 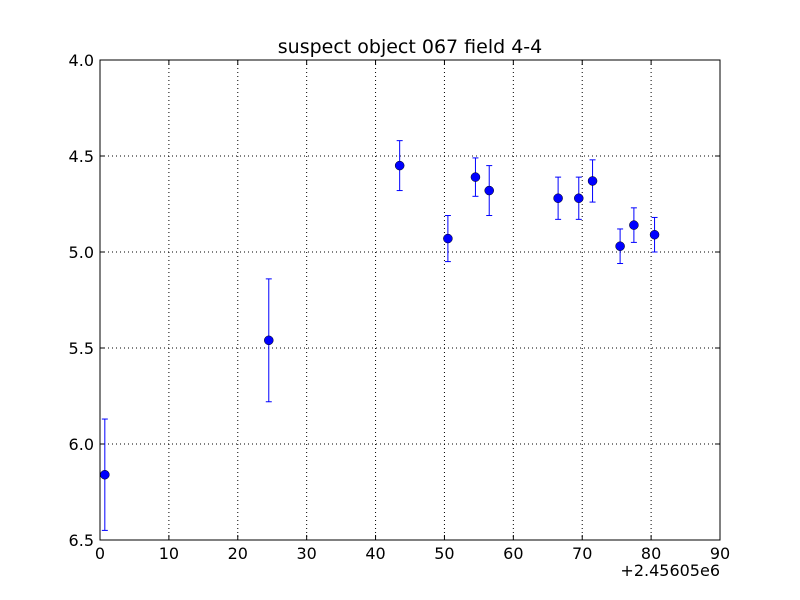 I want to click on x-tick-label: 60, so click(x=513, y=553).